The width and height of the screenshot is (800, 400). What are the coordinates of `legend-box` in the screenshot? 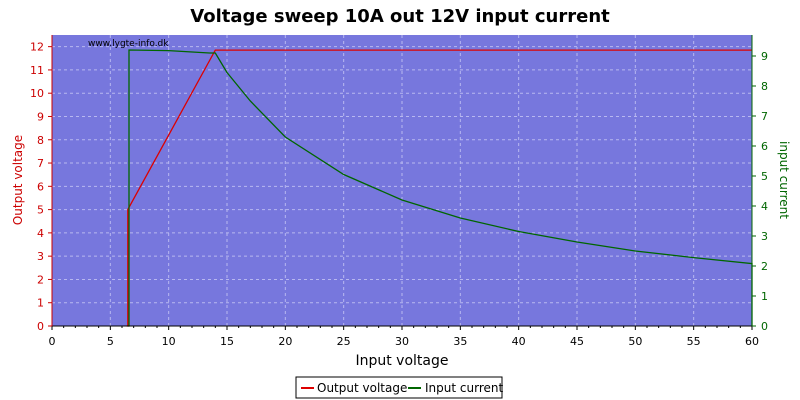 It's located at (399, 387).